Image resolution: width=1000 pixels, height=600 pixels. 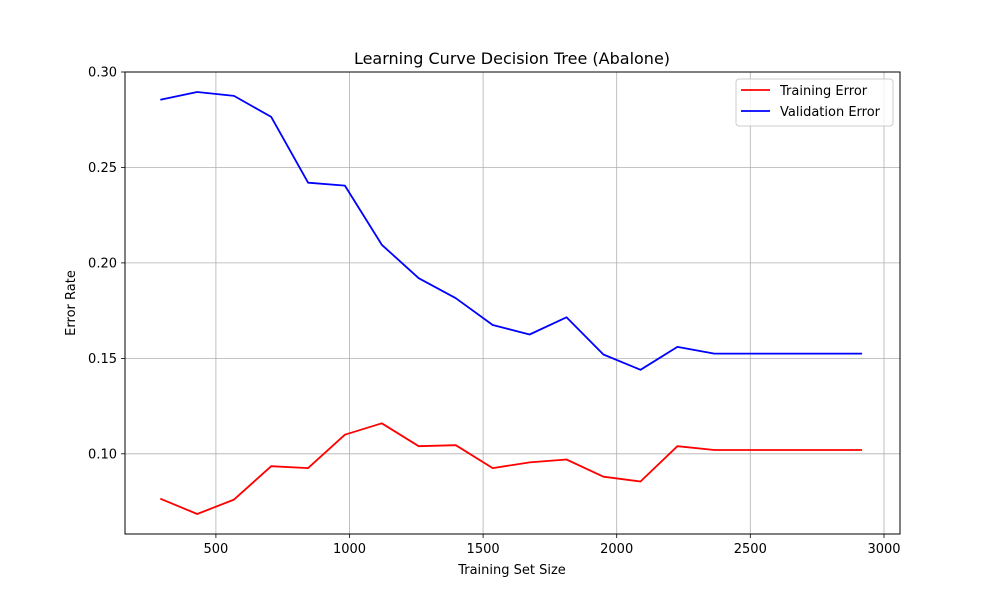 I want to click on x-tick-label: 1500, so click(x=483, y=549).